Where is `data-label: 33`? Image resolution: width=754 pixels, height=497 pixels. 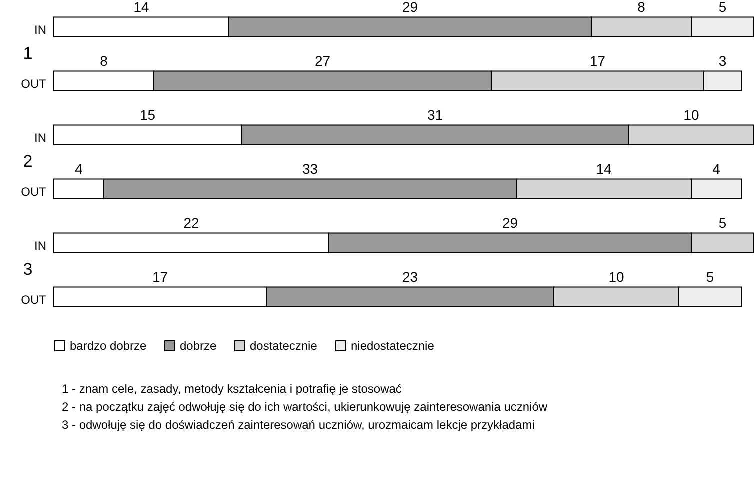
data-label: 33 is located at coordinates (310, 169).